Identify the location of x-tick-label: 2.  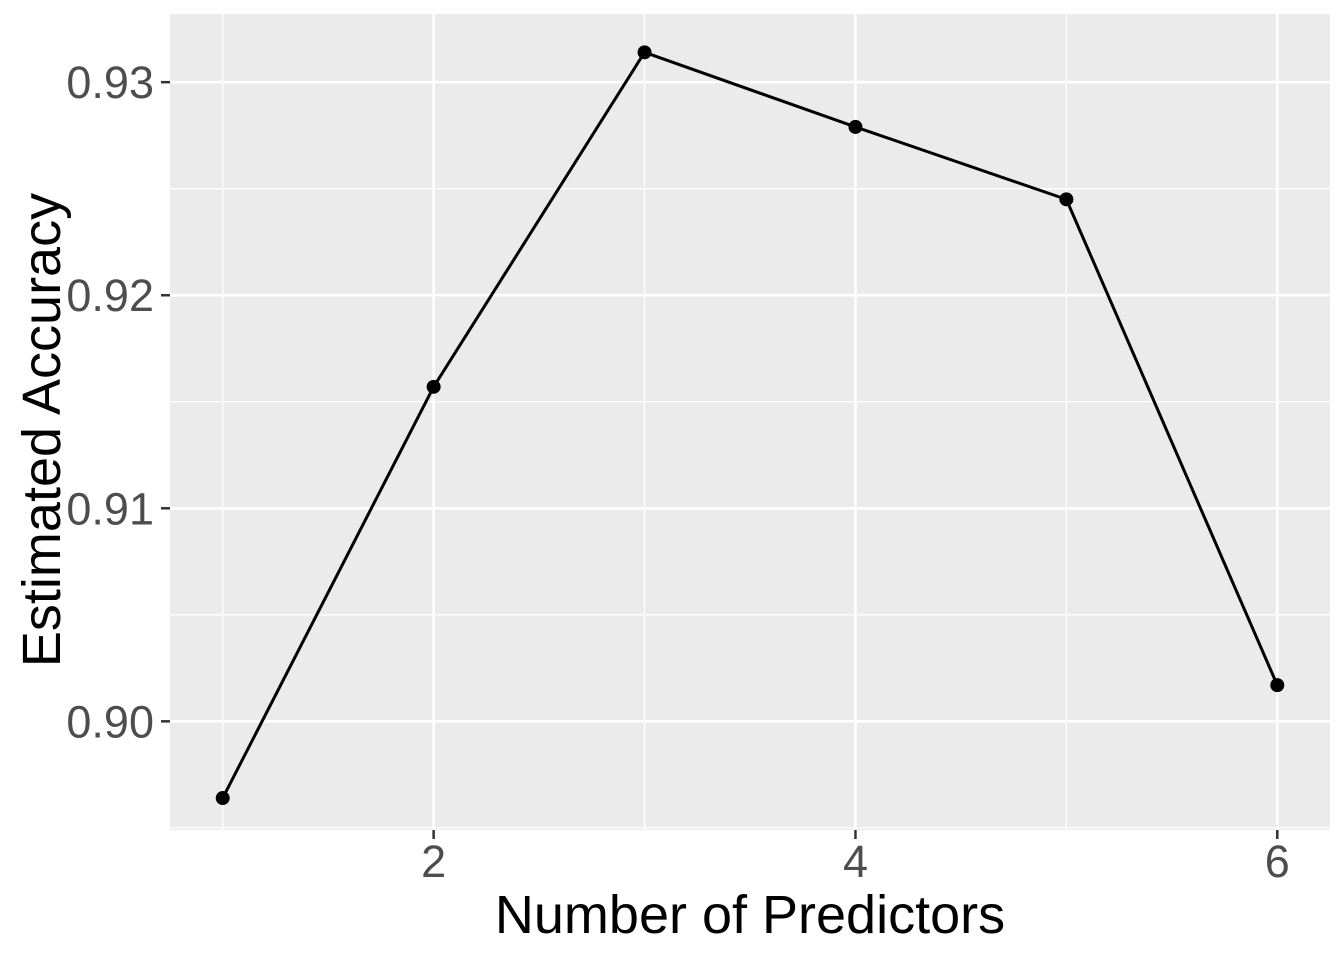
(433, 861).